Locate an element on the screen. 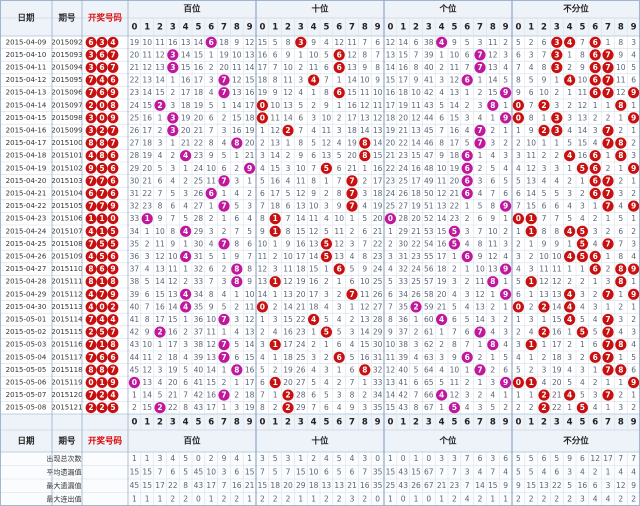 This screenshot has height=506, width=640. miss-count: 47 is located at coordinates (429, 155).